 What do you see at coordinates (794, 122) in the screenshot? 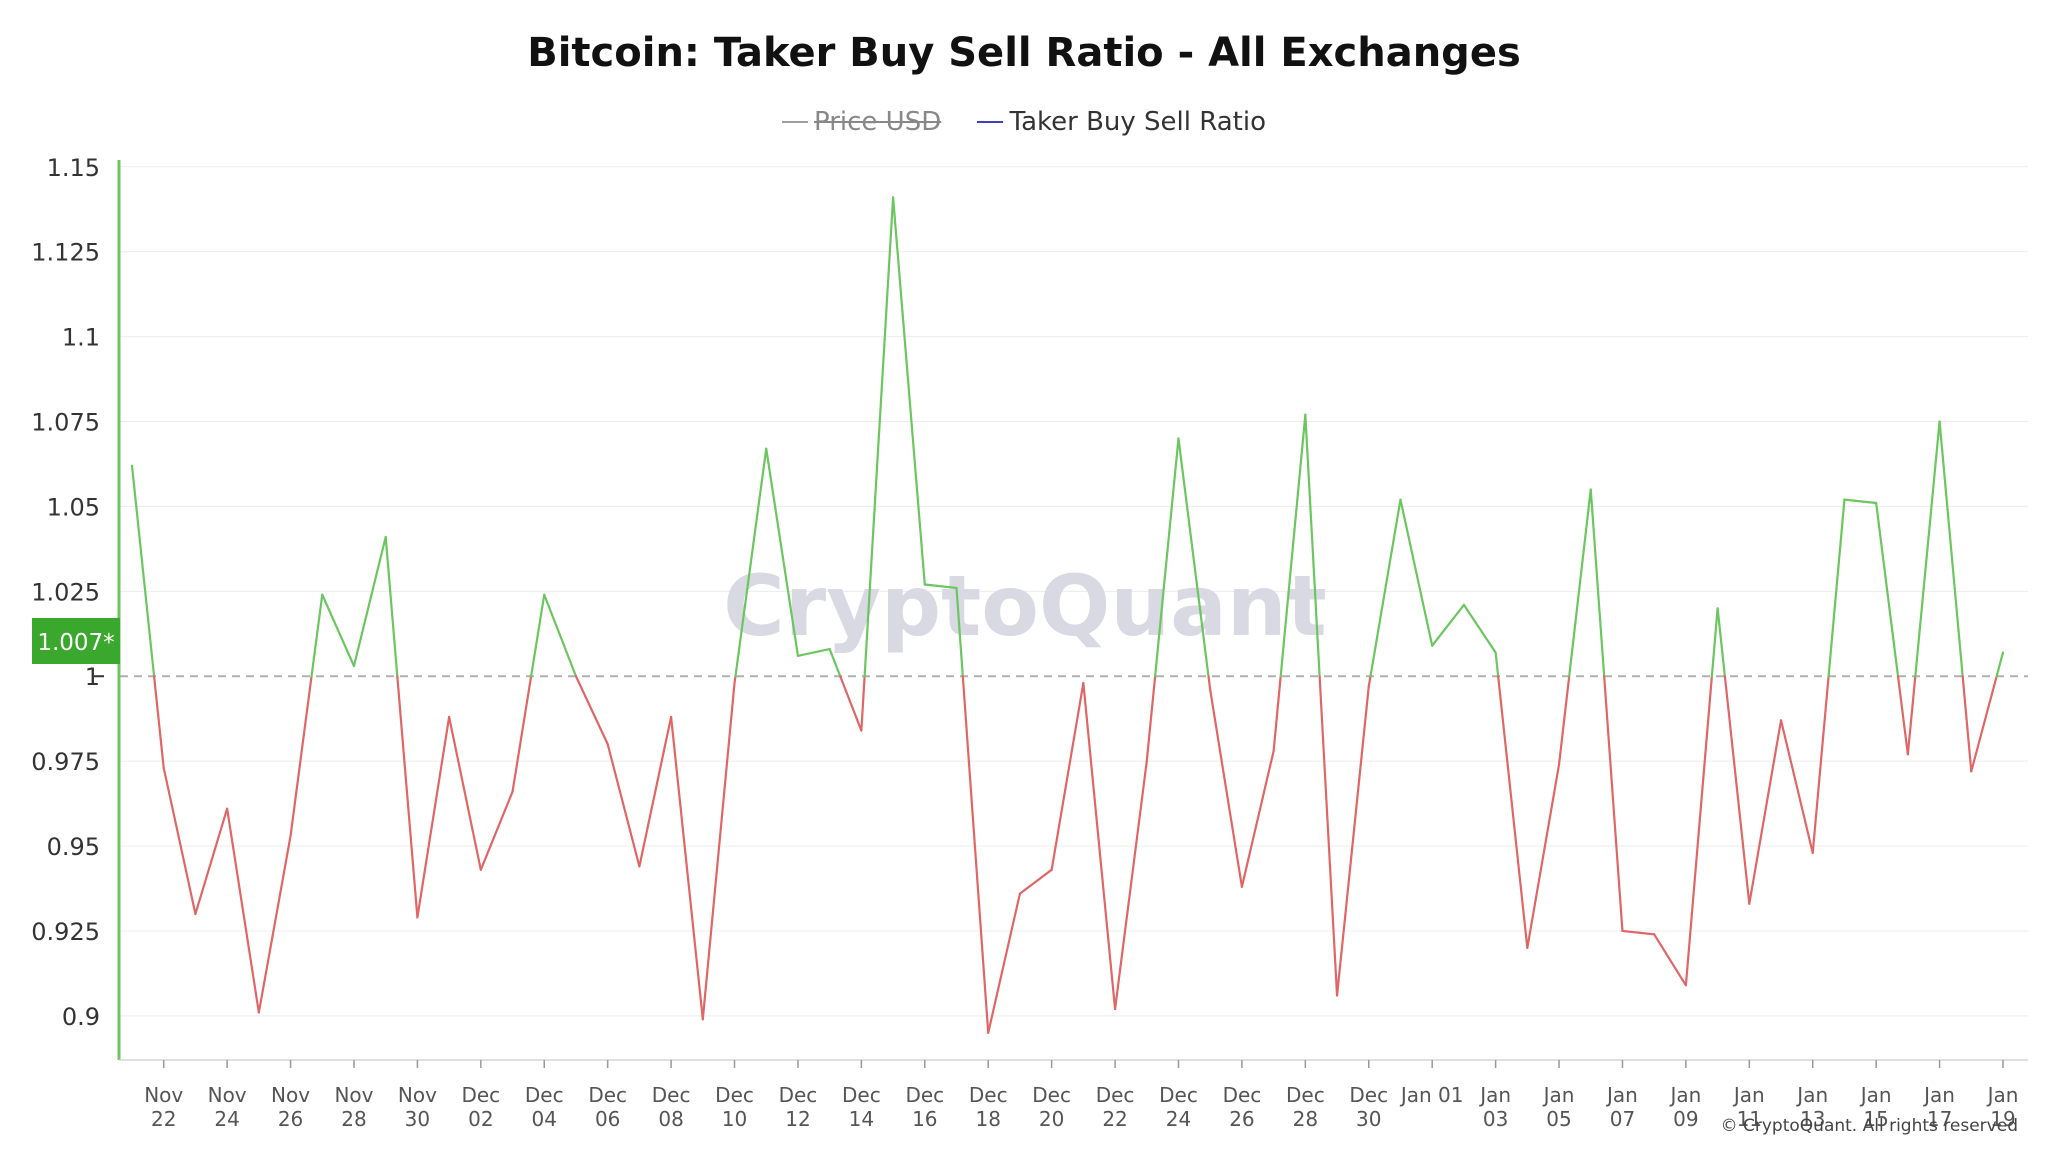
I see `legend-swatch-price-usd` at bounding box center [794, 122].